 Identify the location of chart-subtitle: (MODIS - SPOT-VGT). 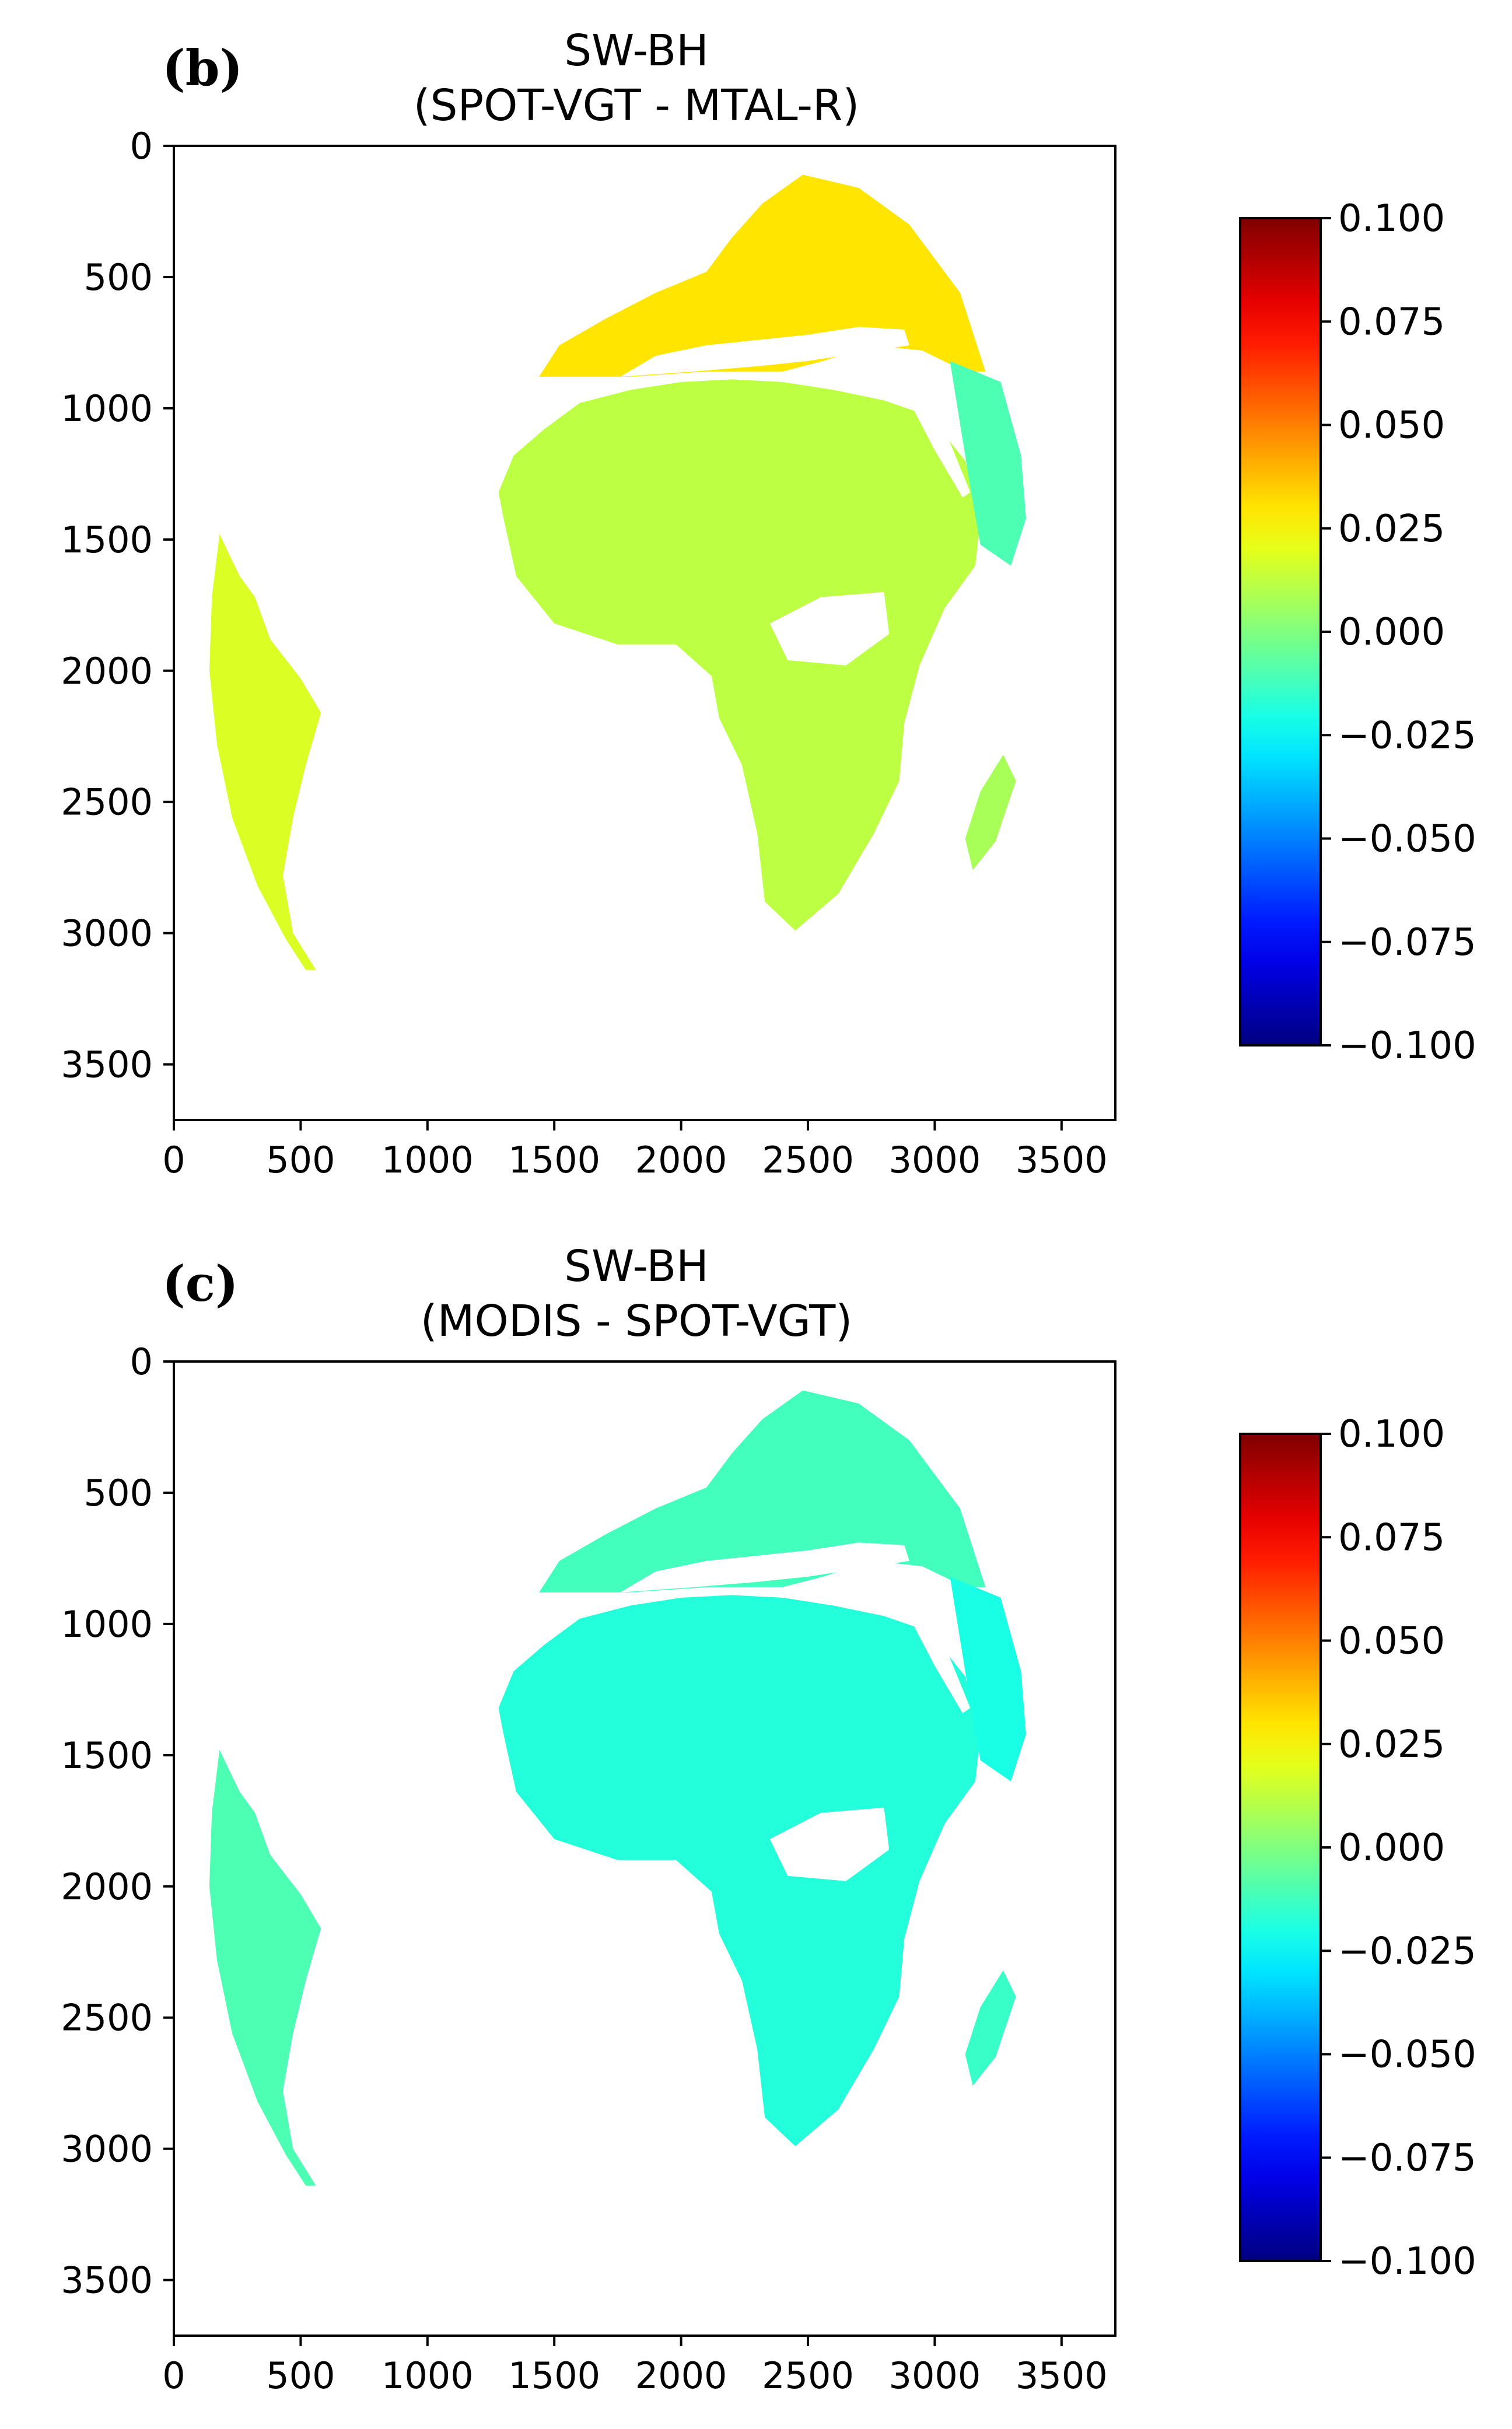
(637, 1321).